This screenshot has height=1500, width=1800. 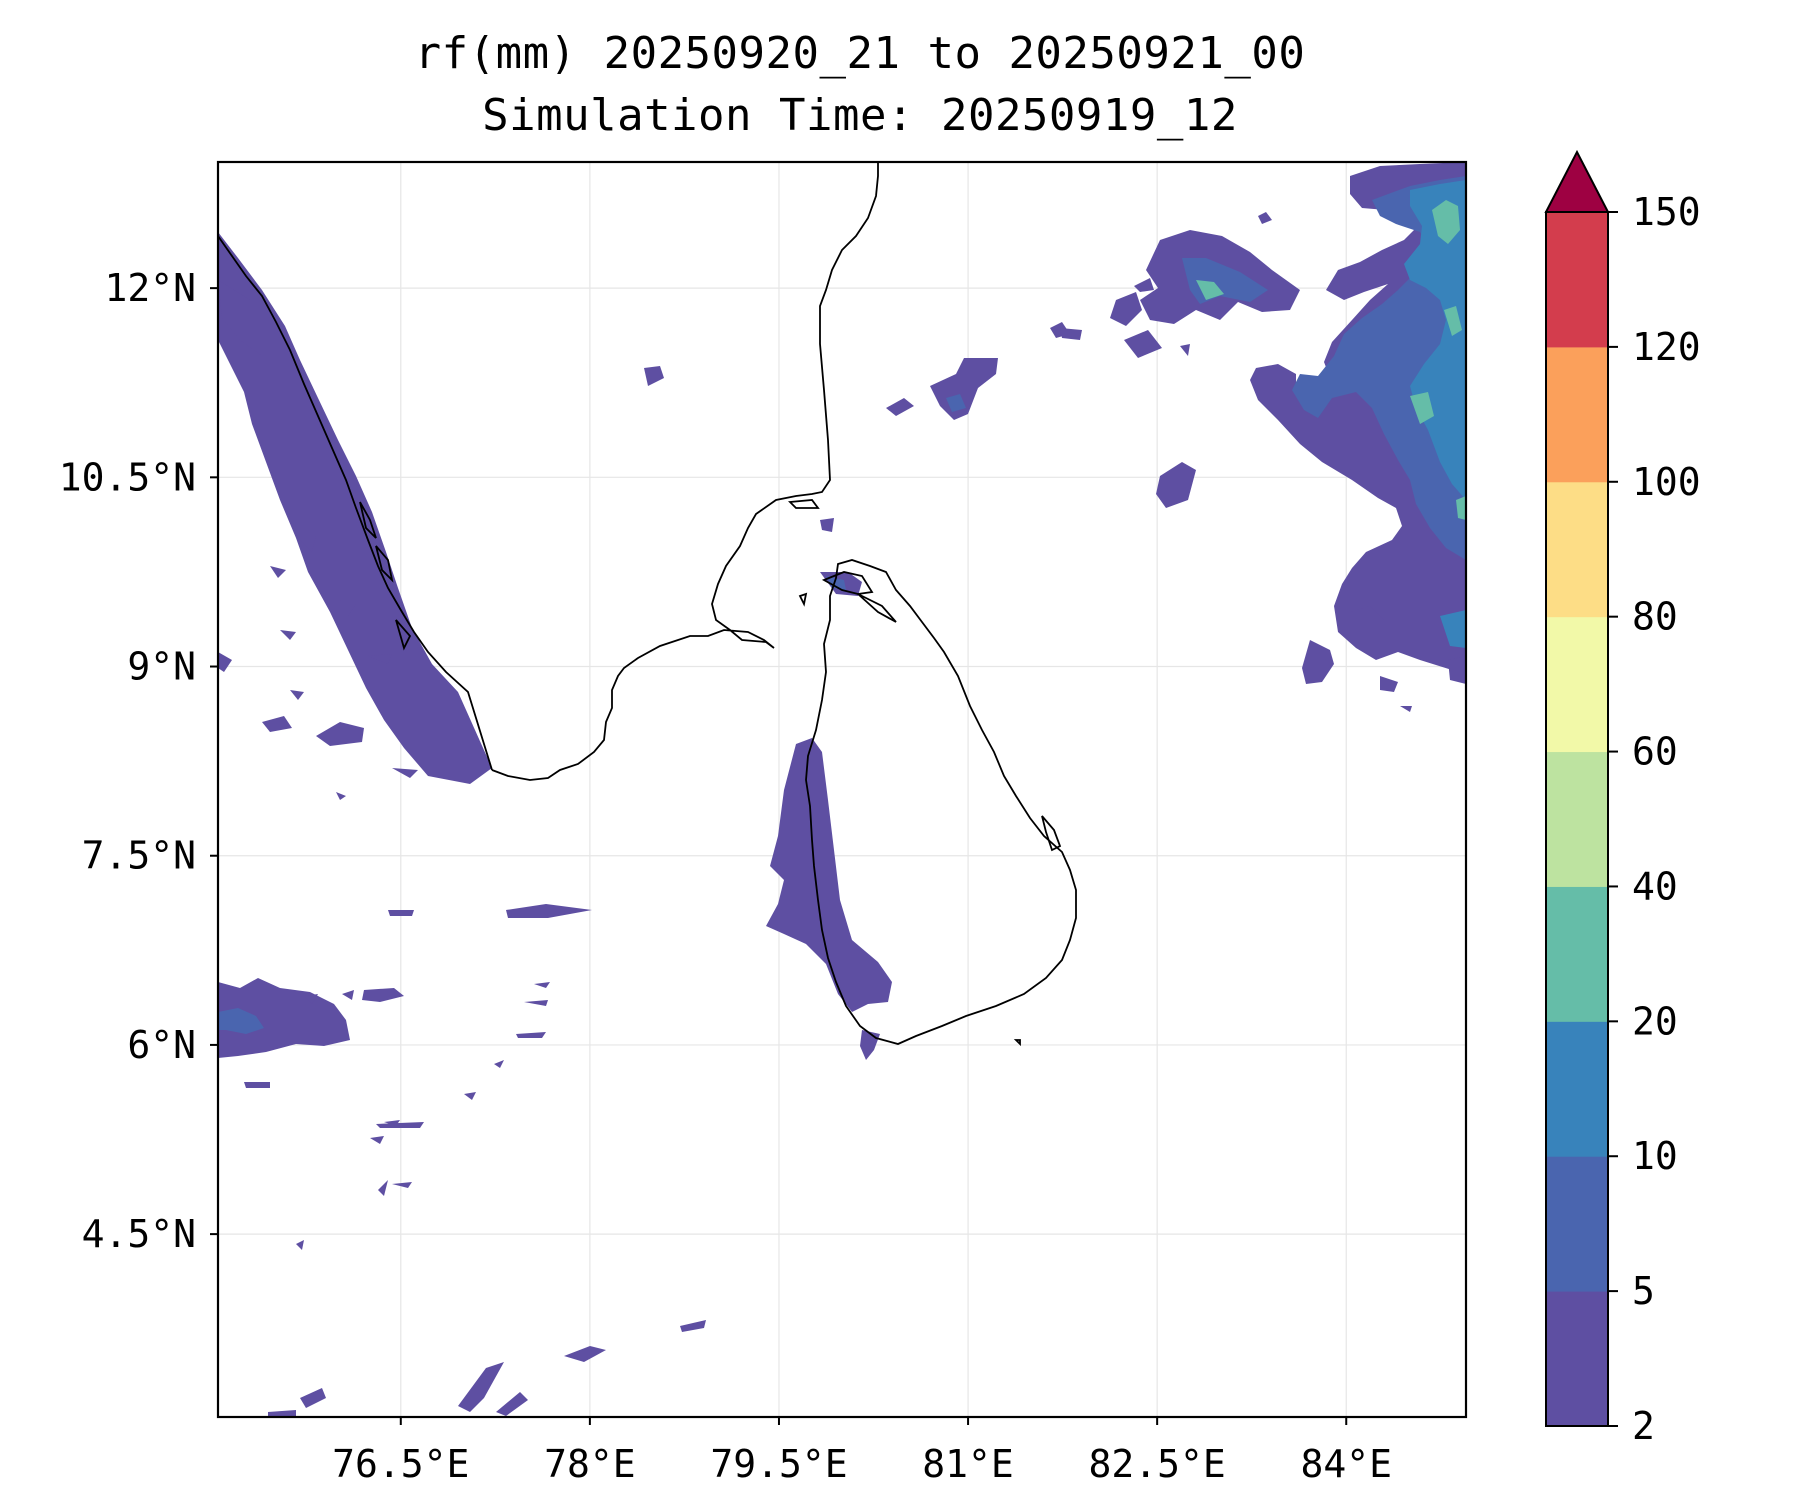 I want to click on rain-region-far-northeast-b, so click(x=1318, y=662).